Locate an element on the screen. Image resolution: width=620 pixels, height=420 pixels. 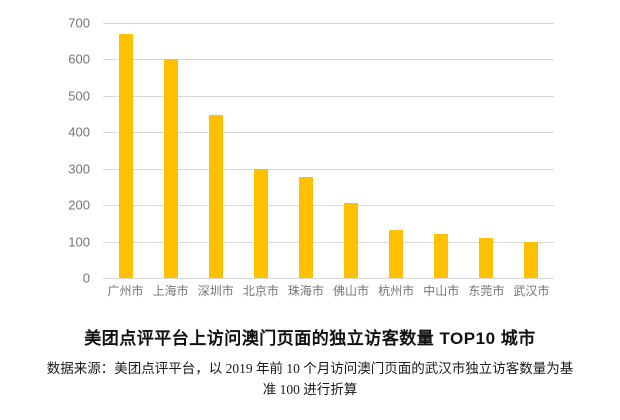
y-tick-label: 100 is located at coordinates (79, 242).